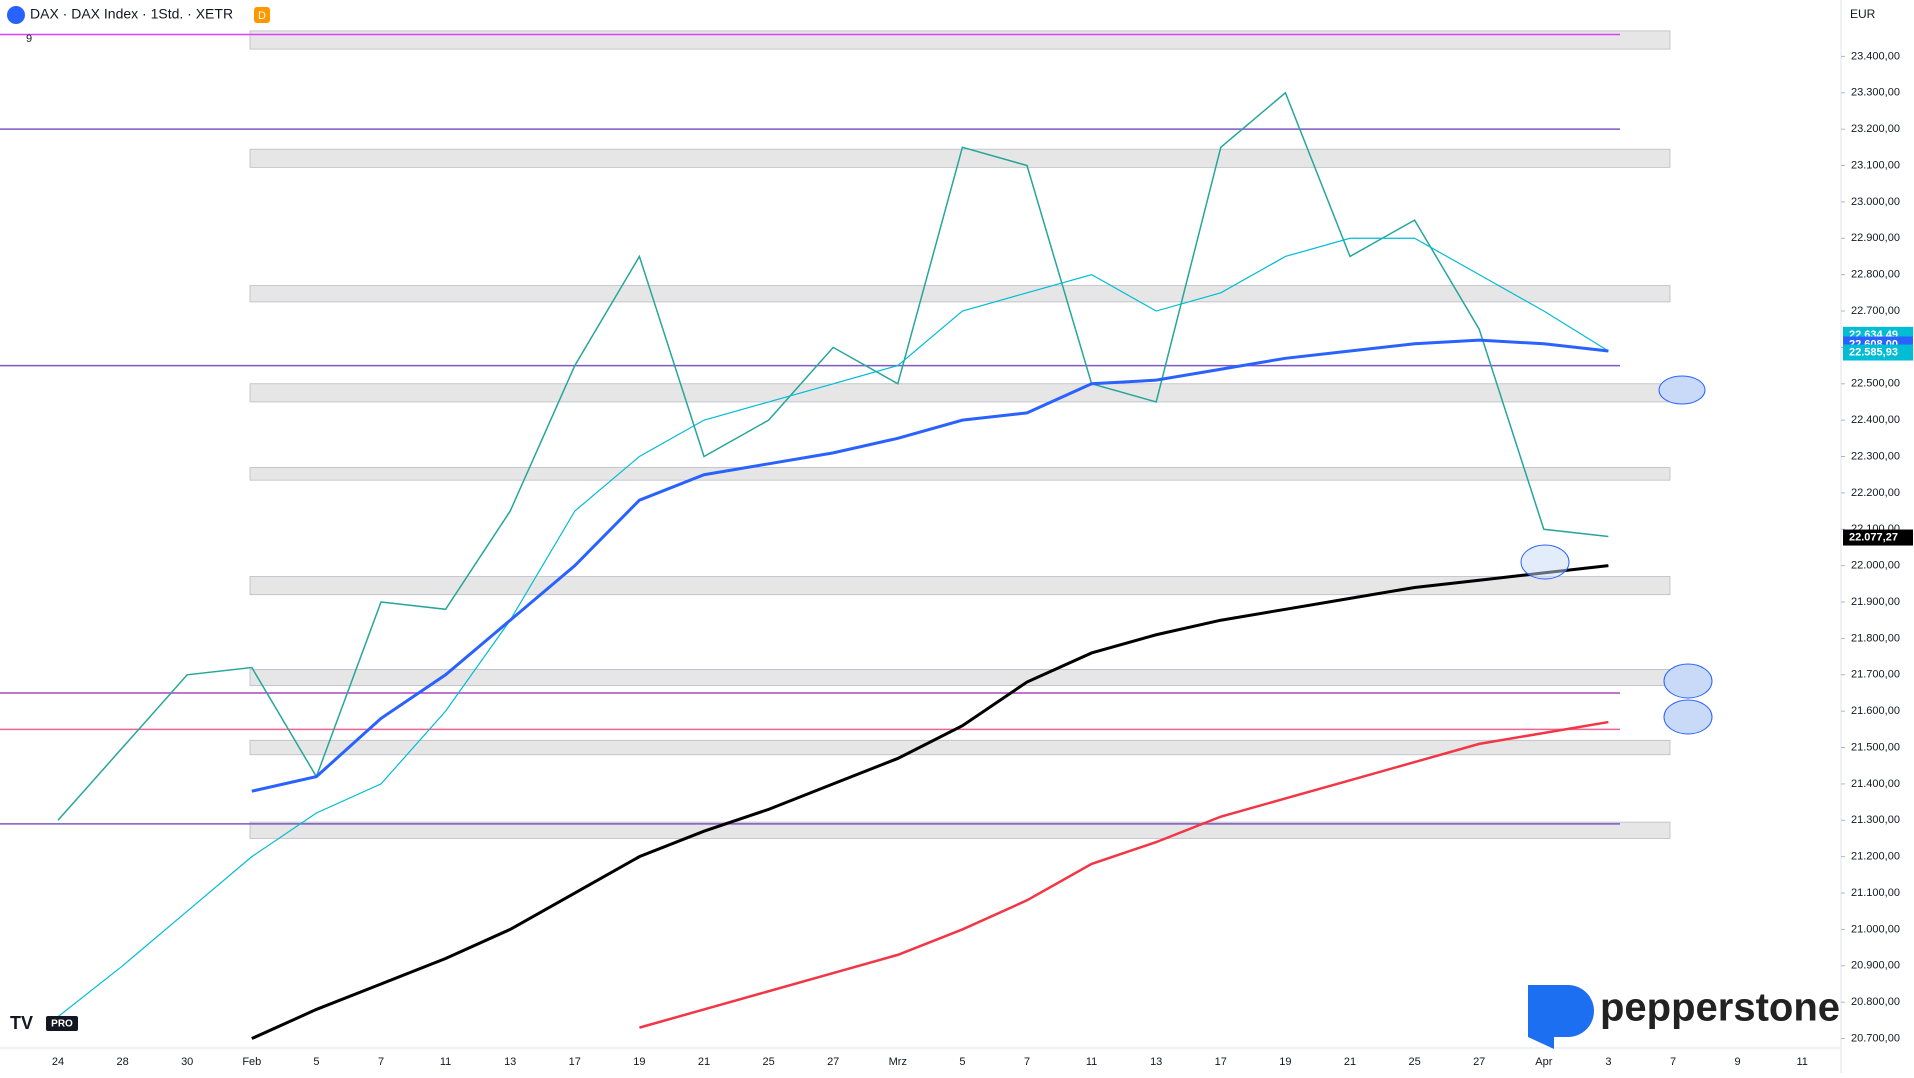  Describe the element at coordinates (187, 1062) in the screenshot. I see `x-tick-label: 30` at that location.